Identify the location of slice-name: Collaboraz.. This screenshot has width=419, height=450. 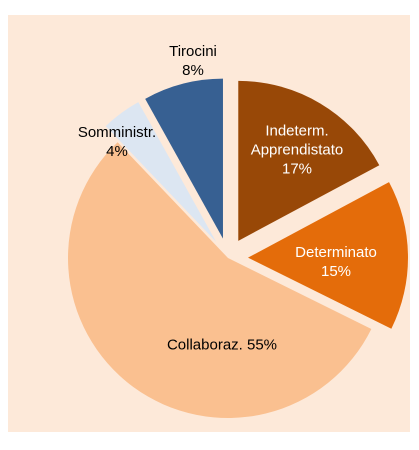
(204, 345).